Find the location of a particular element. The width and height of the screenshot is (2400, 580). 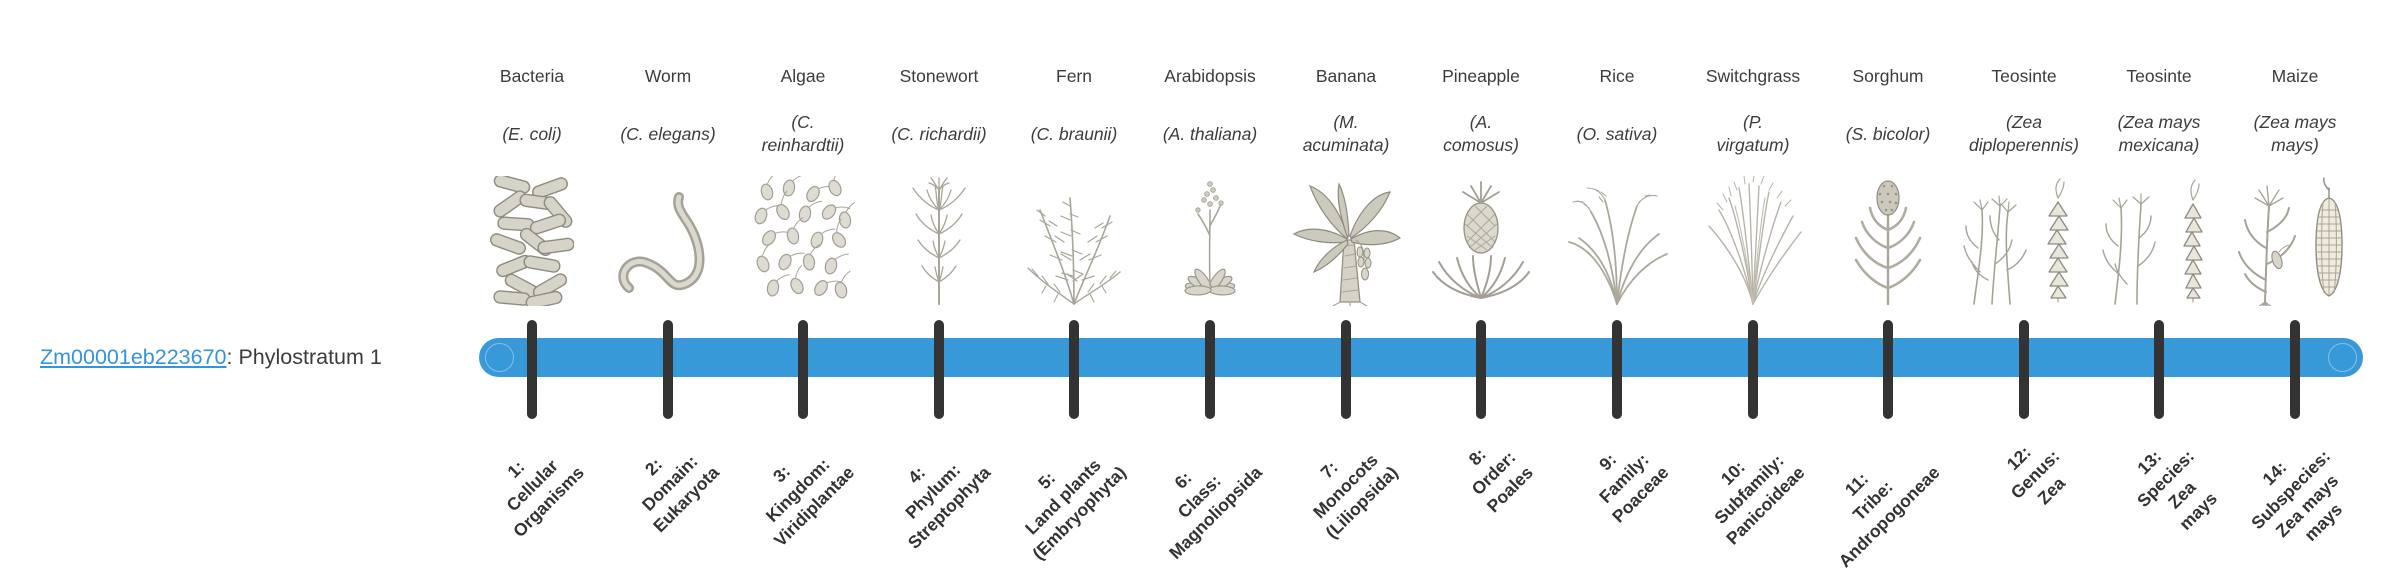

rice-icon is located at coordinates (1617, 238).